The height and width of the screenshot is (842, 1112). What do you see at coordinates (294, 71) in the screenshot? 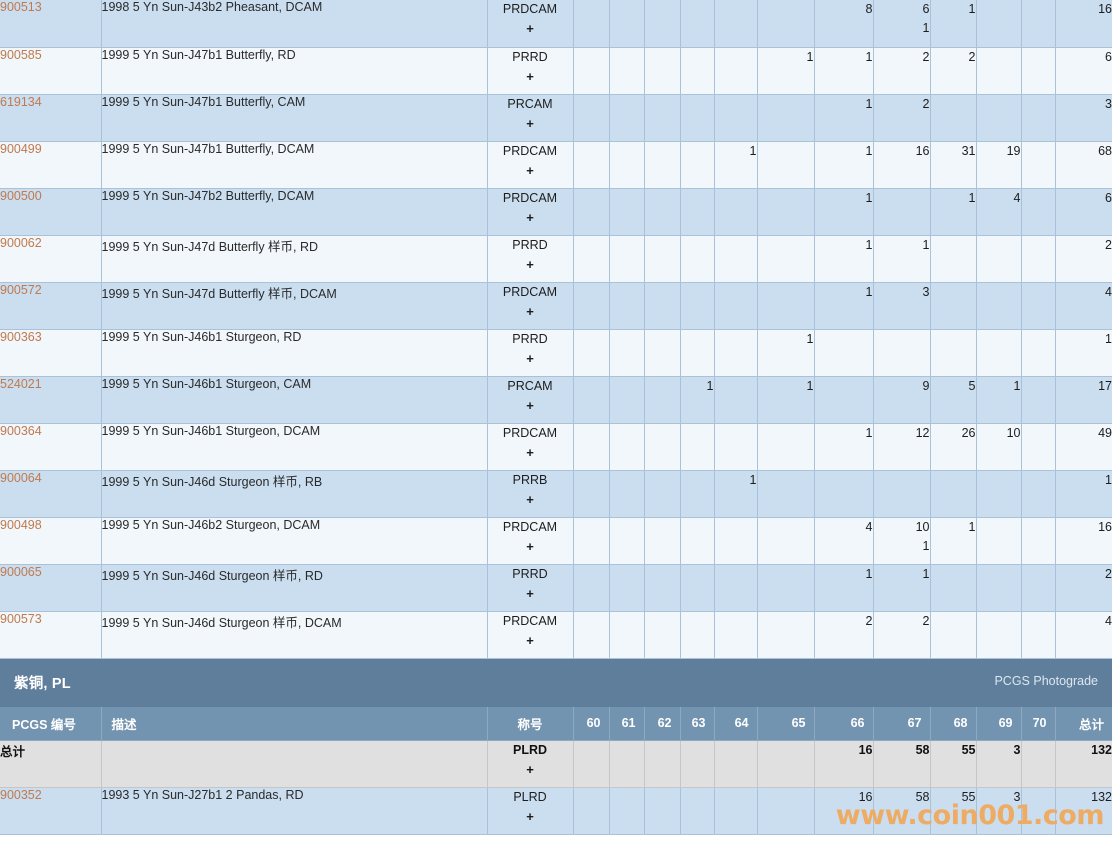
I see `coin-description: 1999 5 Yn Sun-J47b1 Butterfly, RD` at bounding box center [294, 71].